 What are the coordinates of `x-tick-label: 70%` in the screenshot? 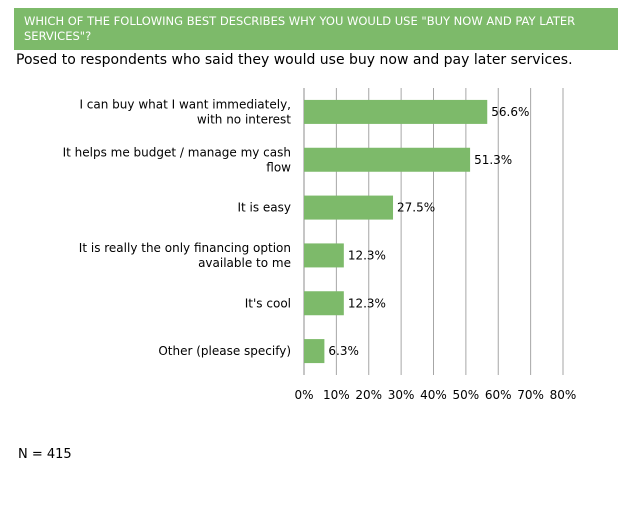 It's located at (530, 395).